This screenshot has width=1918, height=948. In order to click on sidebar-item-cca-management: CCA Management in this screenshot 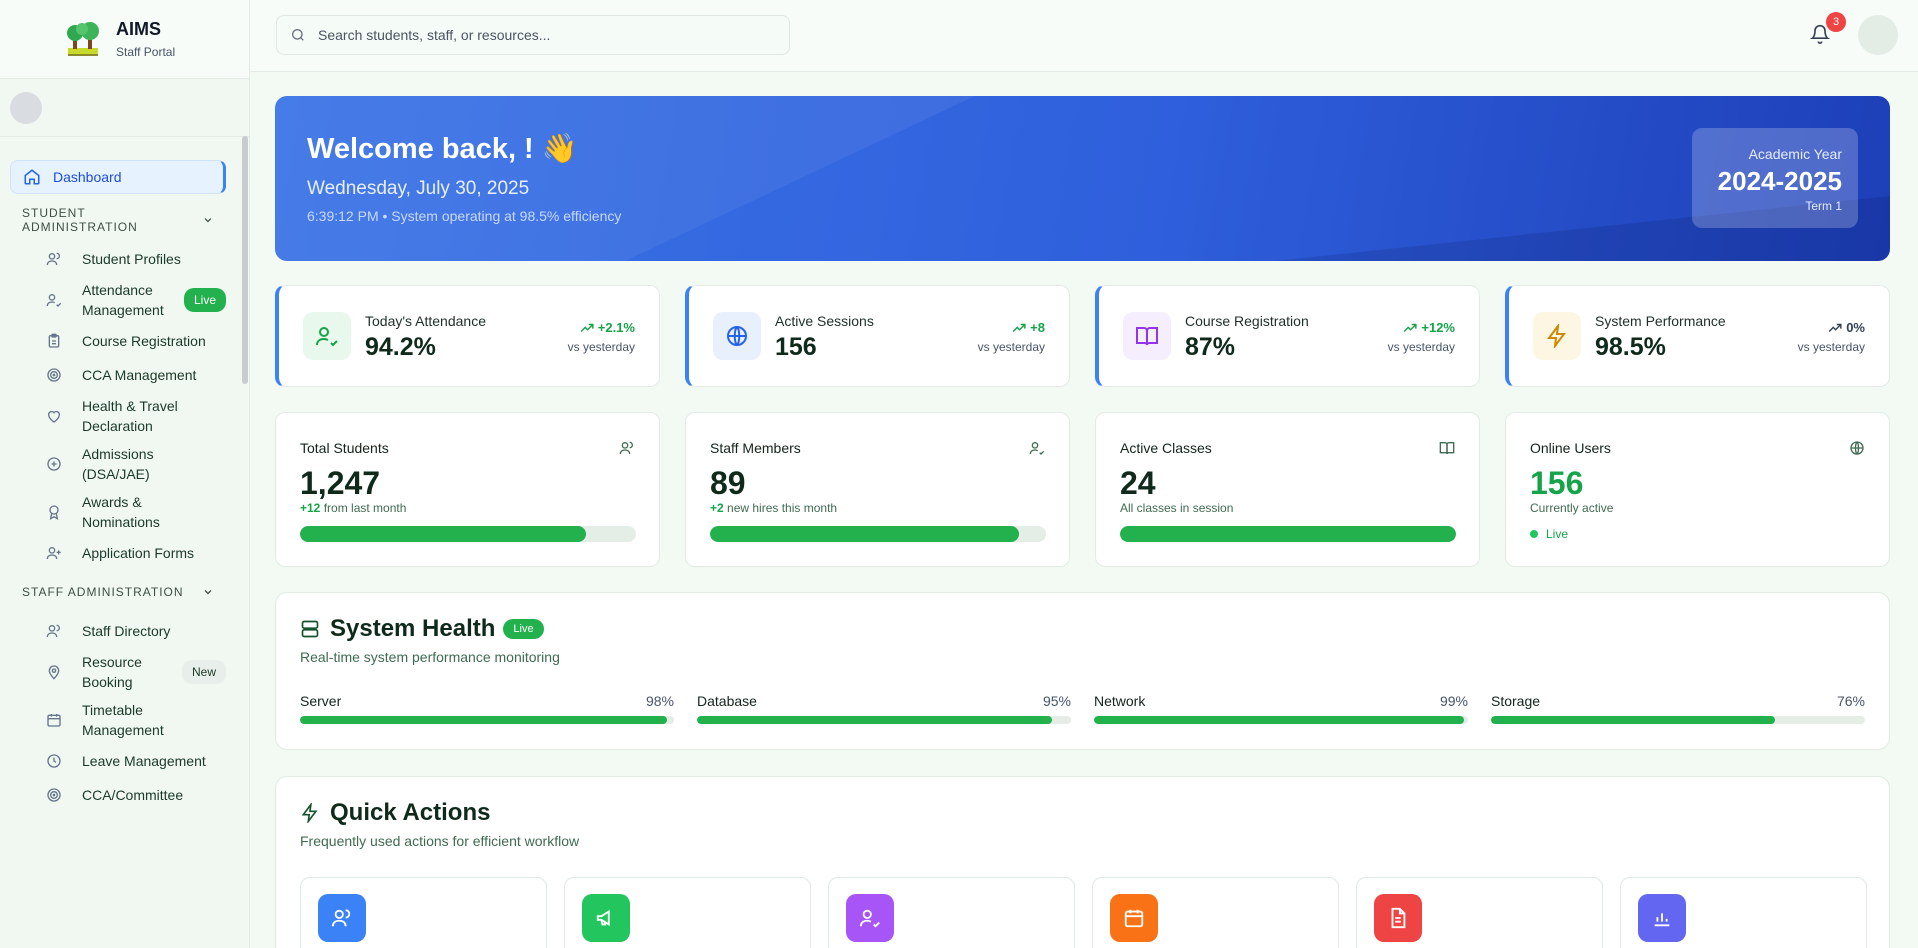, I will do `click(118, 375)`.